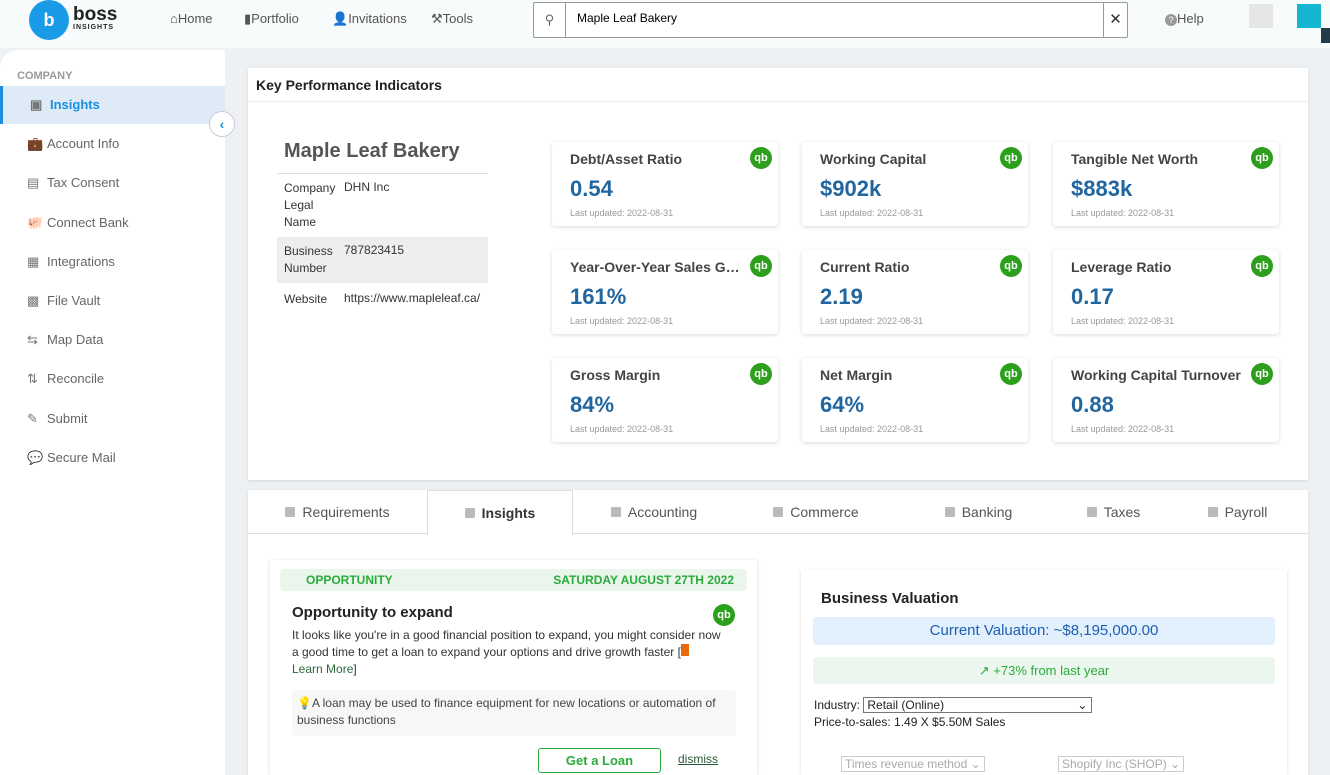 This screenshot has height=775, width=1330. I want to click on opportunity-date: SATURDAY AUGUST 27TH 2022, so click(643, 580).